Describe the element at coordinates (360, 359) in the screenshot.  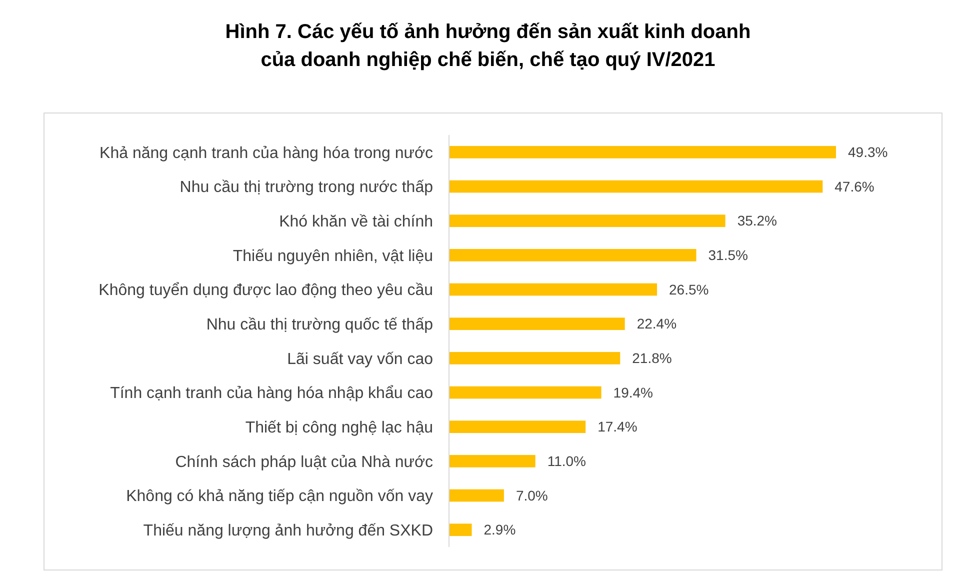
I see `y-tick-label: Lãi suất vay vốn cao` at that location.